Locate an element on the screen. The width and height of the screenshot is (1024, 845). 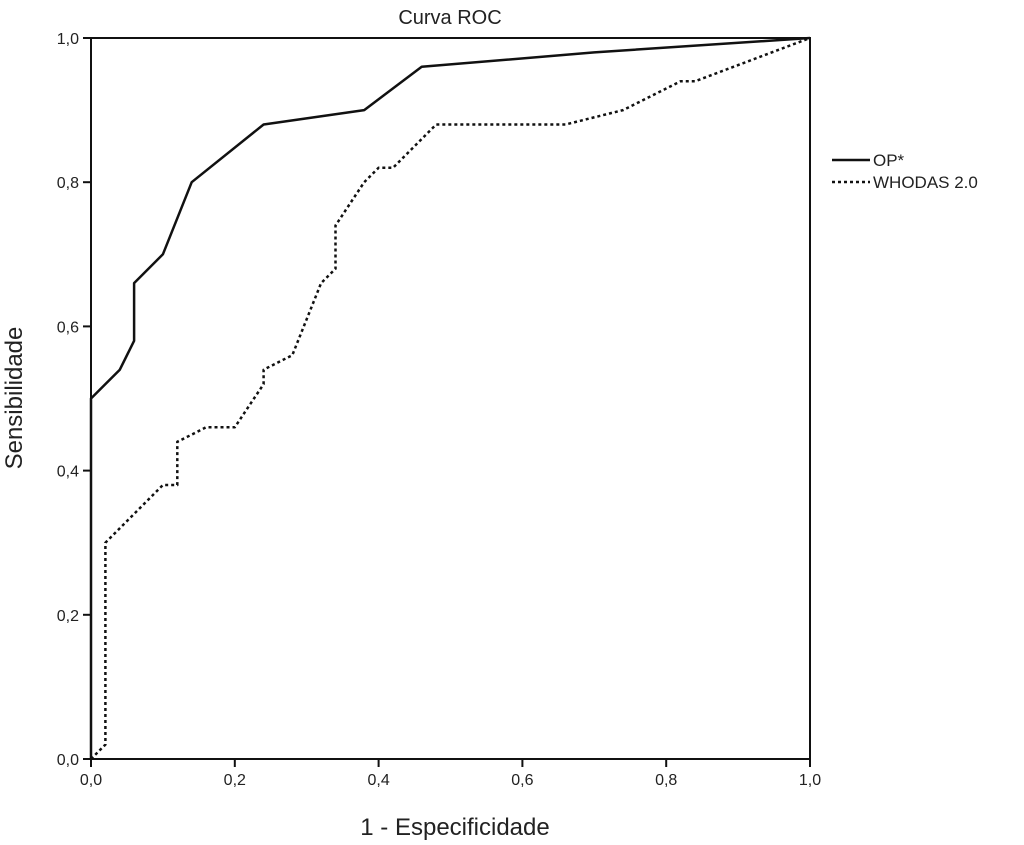
y-tick-label: 0,6 is located at coordinates (68, 327).